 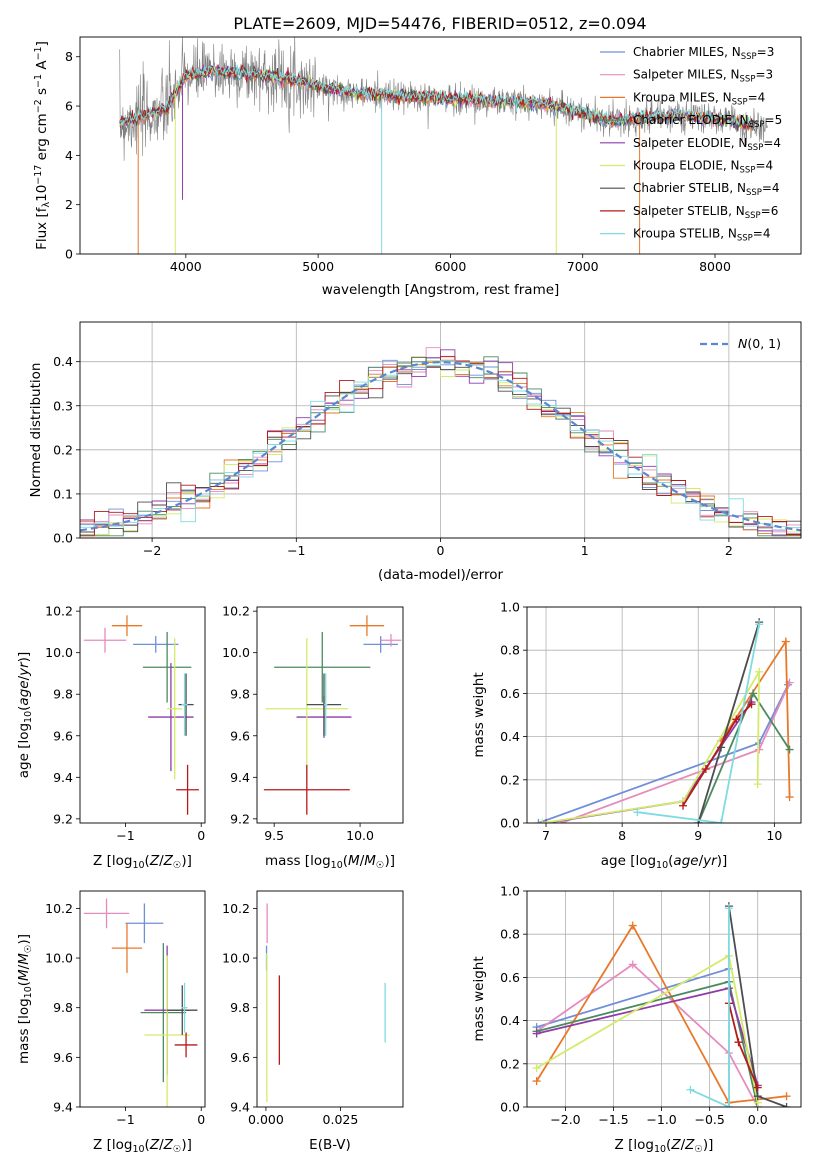 What do you see at coordinates (774, 835) in the screenshot?
I see `x-tick-label: 10` at bounding box center [774, 835].